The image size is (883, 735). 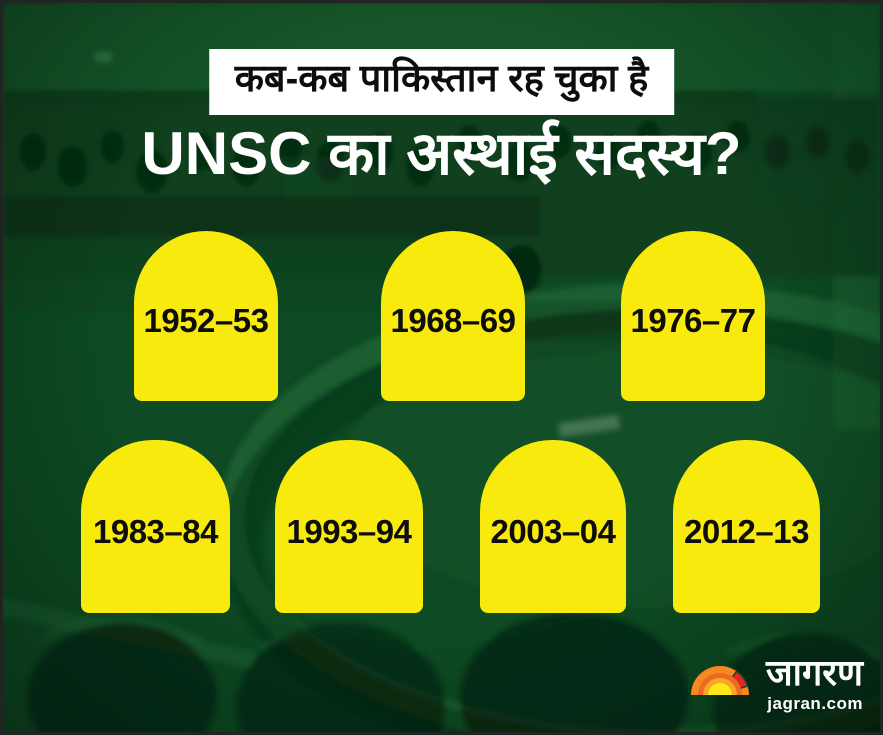 I want to click on tenure-year-label: 1968–69, so click(x=453, y=320).